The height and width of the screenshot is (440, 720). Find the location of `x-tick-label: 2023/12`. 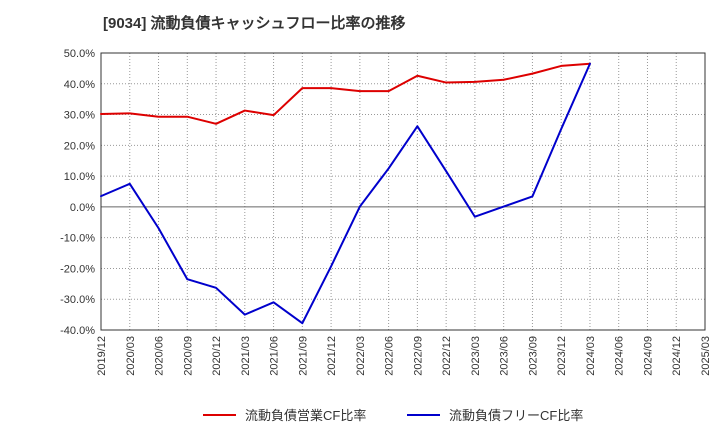

x-tick-label: 2023/12 is located at coordinates (562, 356).